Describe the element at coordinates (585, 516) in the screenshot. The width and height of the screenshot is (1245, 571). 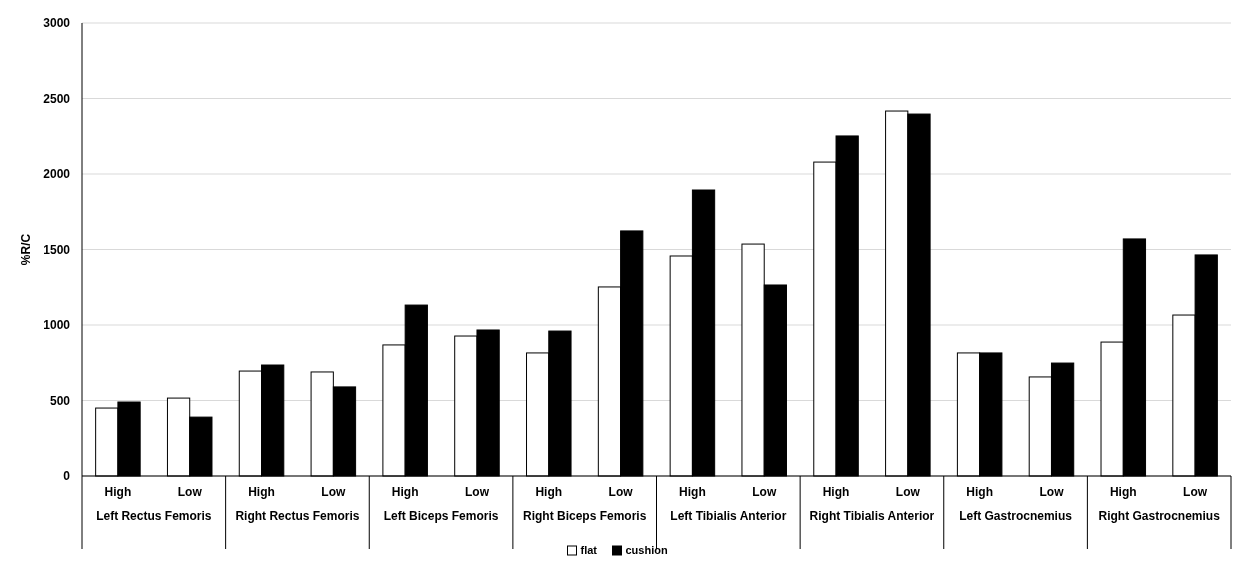
I see `text: Right Biceps Femoris` at that location.